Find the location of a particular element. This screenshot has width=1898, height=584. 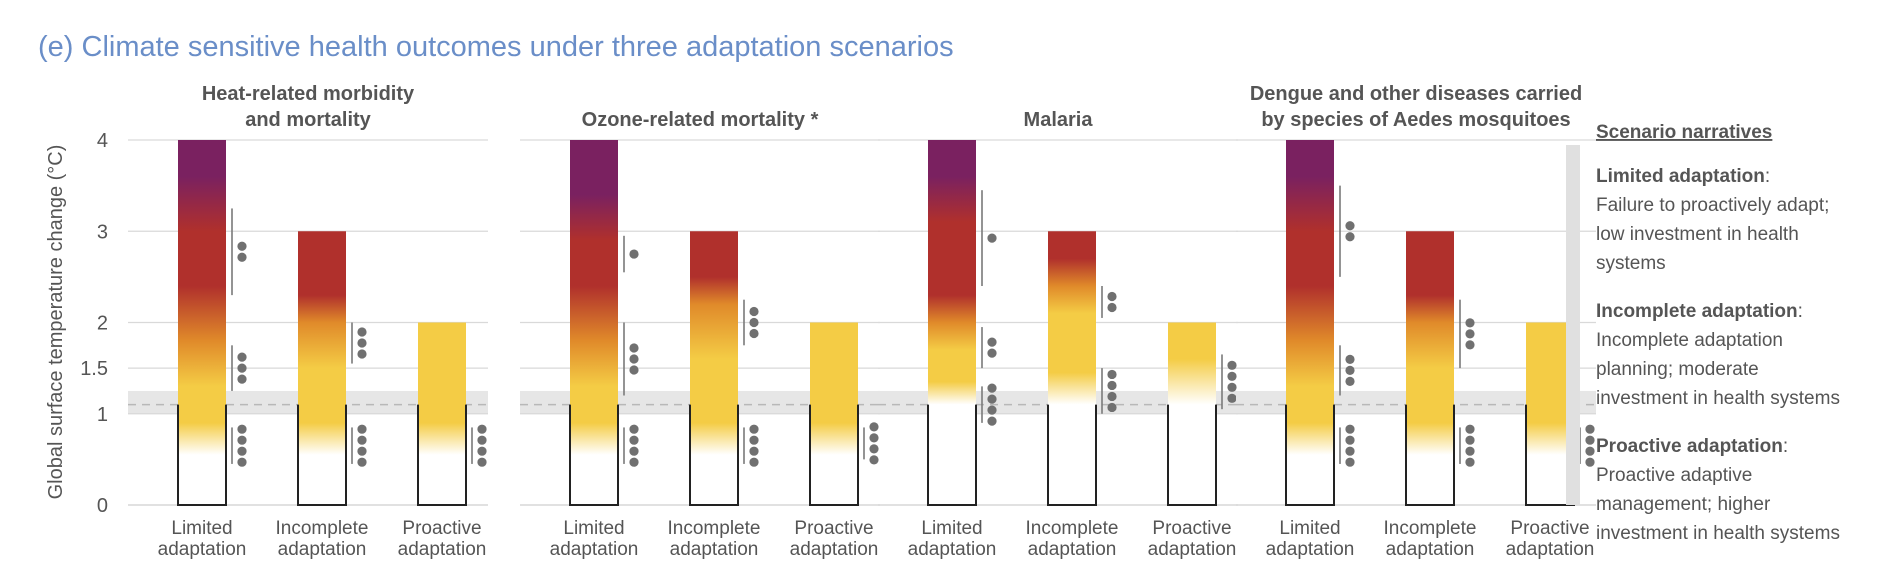

legend-item-description: Incomplete adaptation is located at coordinates (1689, 340).